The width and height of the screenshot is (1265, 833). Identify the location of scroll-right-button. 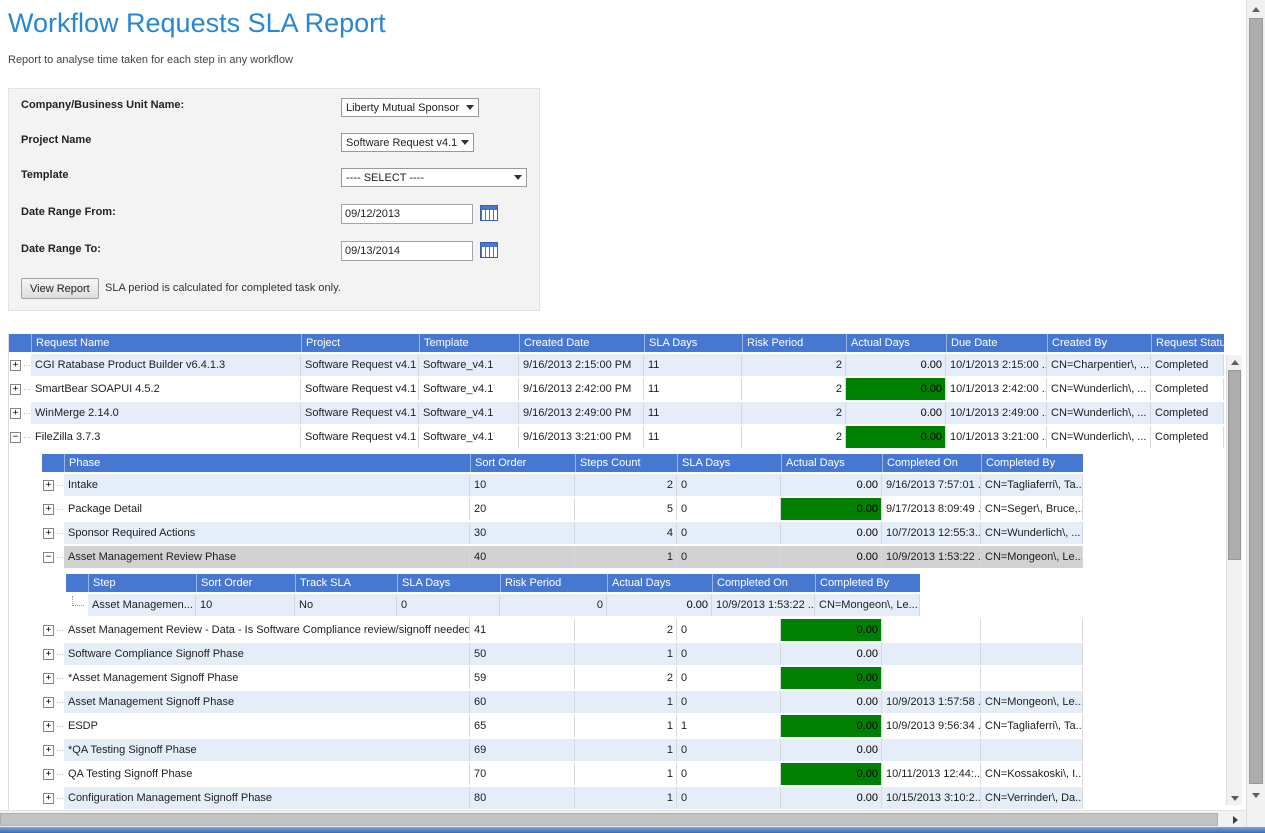
(1235, 819).